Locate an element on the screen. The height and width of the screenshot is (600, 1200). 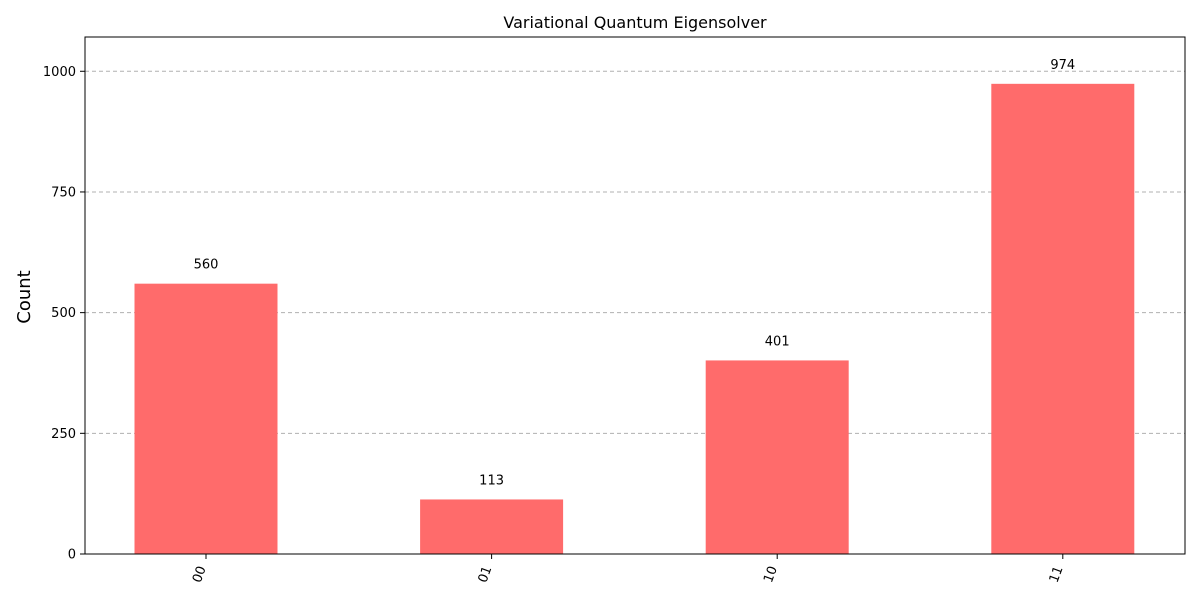
y-tick-label: 250 is located at coordinates (63, 434).